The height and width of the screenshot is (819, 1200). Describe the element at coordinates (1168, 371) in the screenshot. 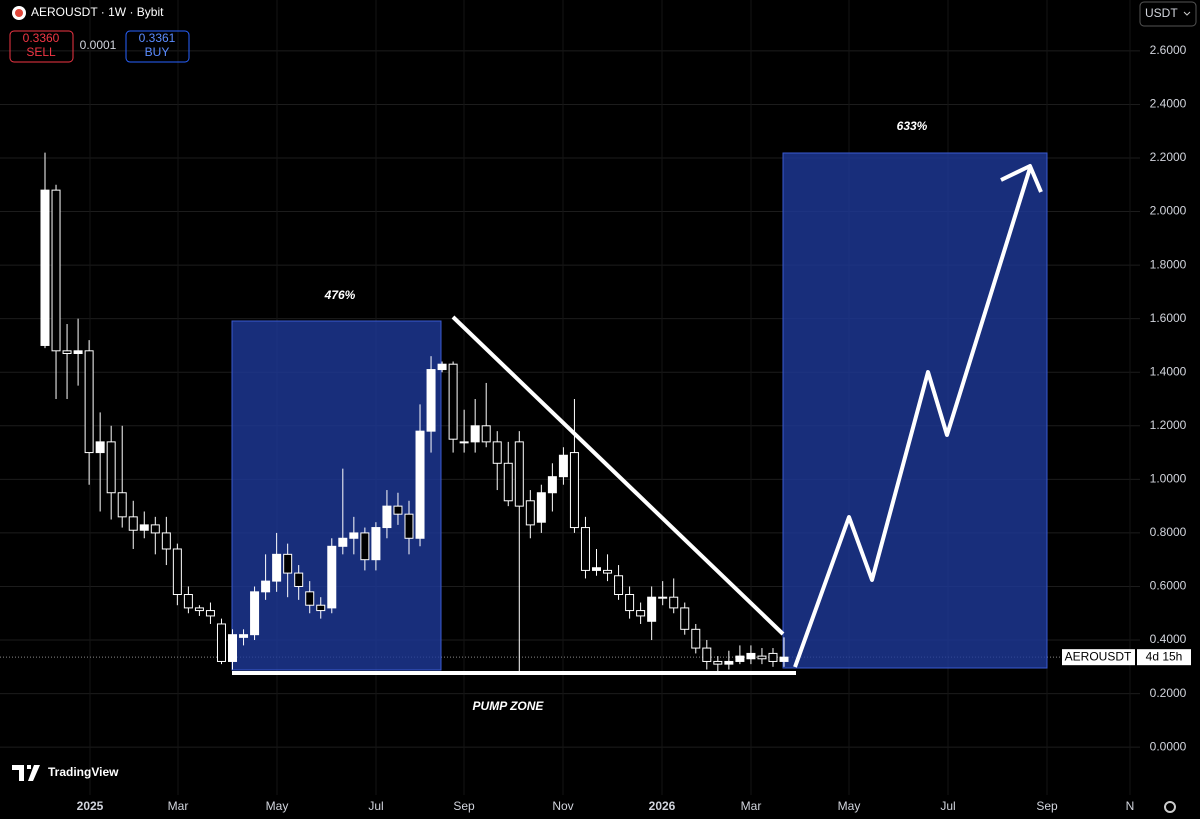

I see `y-tick-label: 1.4000` at that location.